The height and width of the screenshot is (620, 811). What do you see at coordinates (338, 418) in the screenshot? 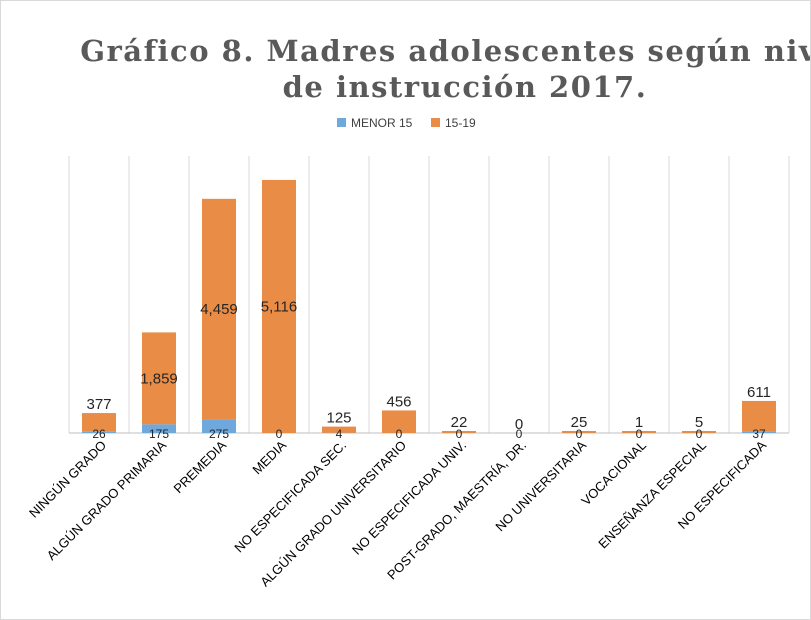
I see `data-label-15-19: 125` at bounding box center [338, 418].